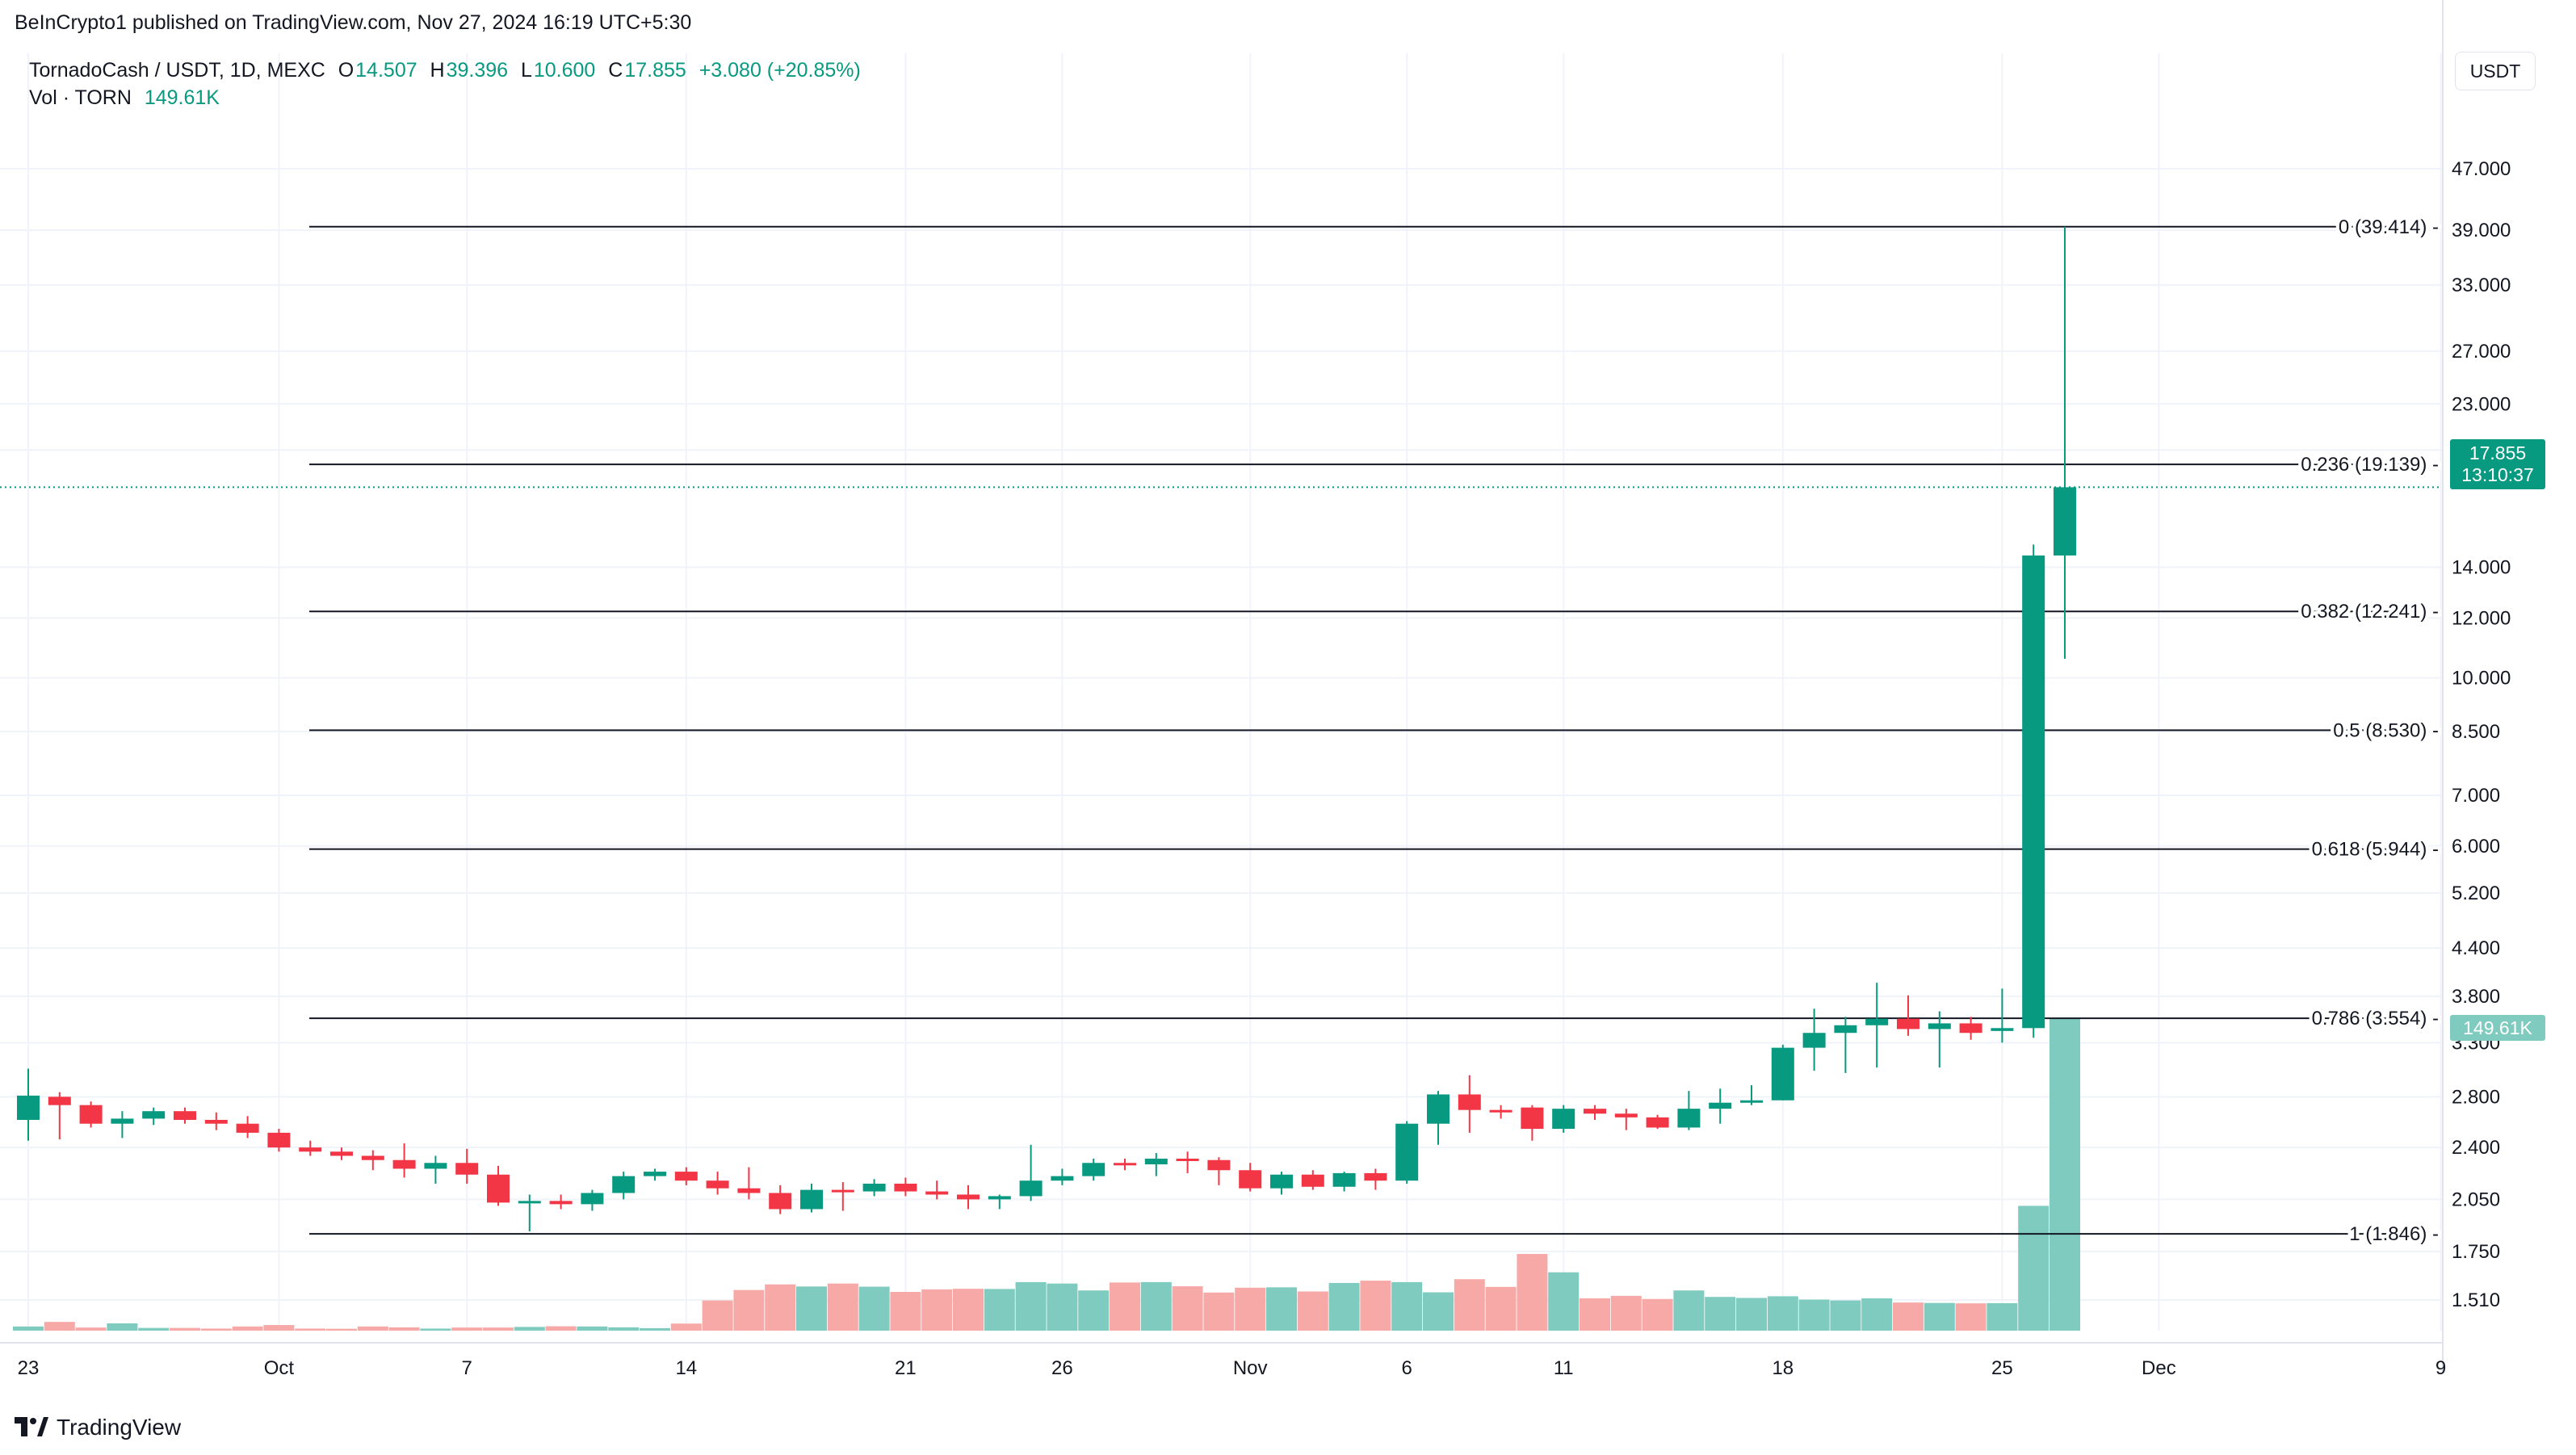 The width and height of the screenshot is (2576, 1455). What do you see at coordinates (182, 97) in the screenshot?
I see `legend-volume-value: 149.61K` at bounding box center [182, 97].